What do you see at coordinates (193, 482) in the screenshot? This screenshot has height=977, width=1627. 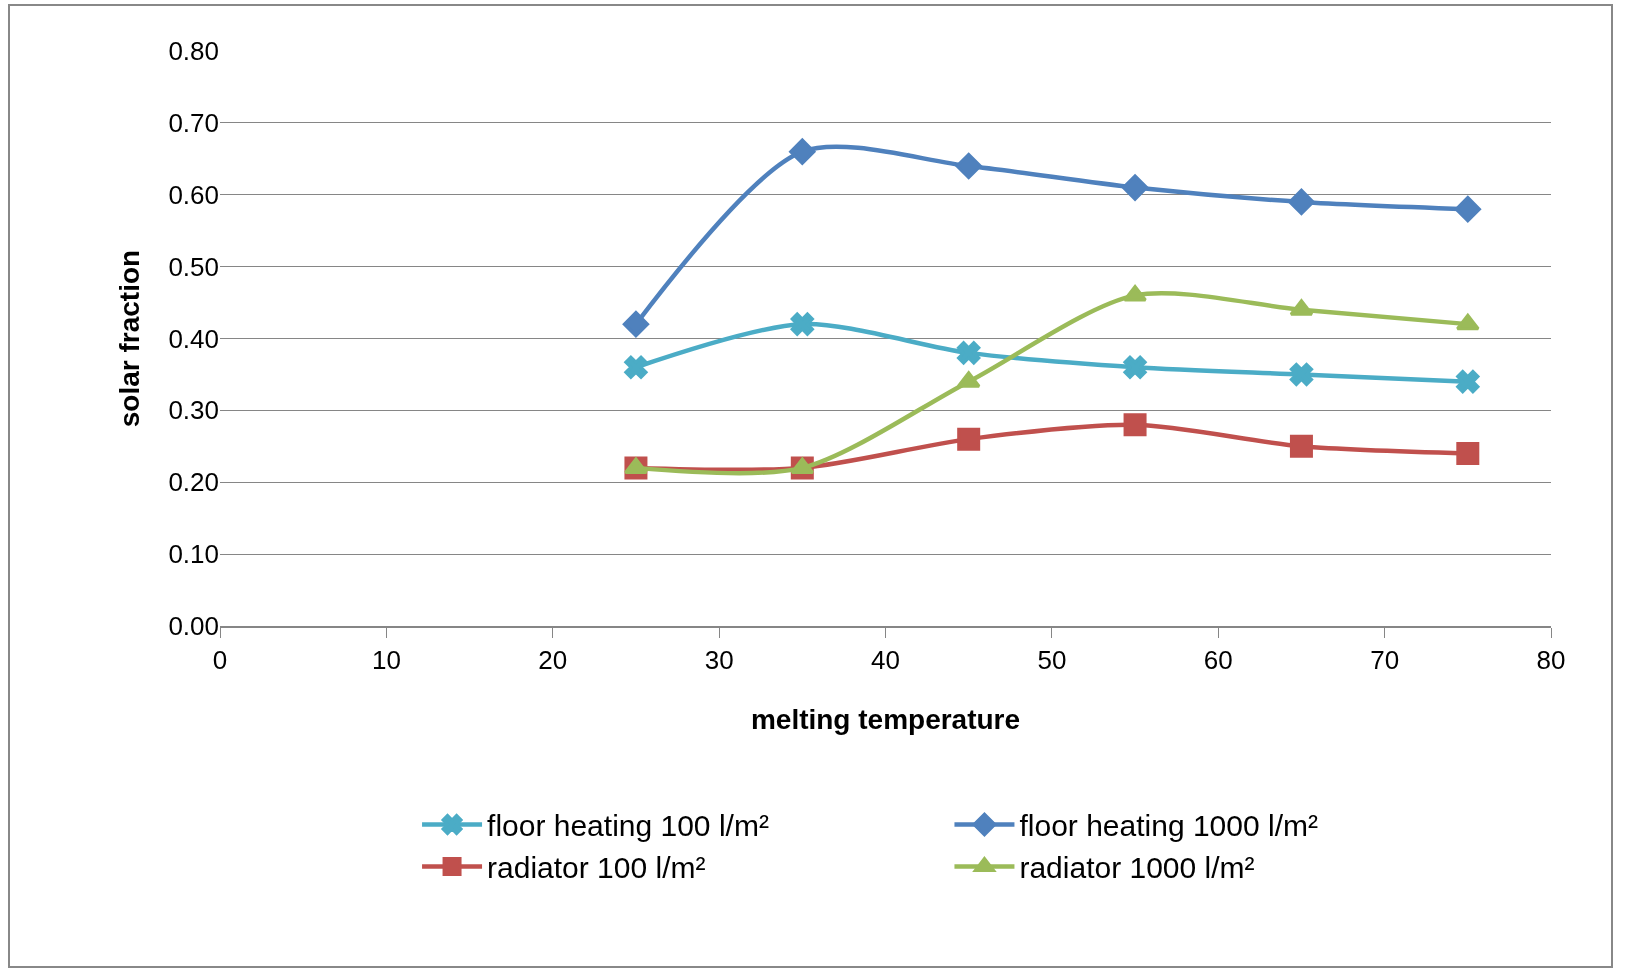 I see `y-tick-label: 0.20` at bounding box center [193, 482].